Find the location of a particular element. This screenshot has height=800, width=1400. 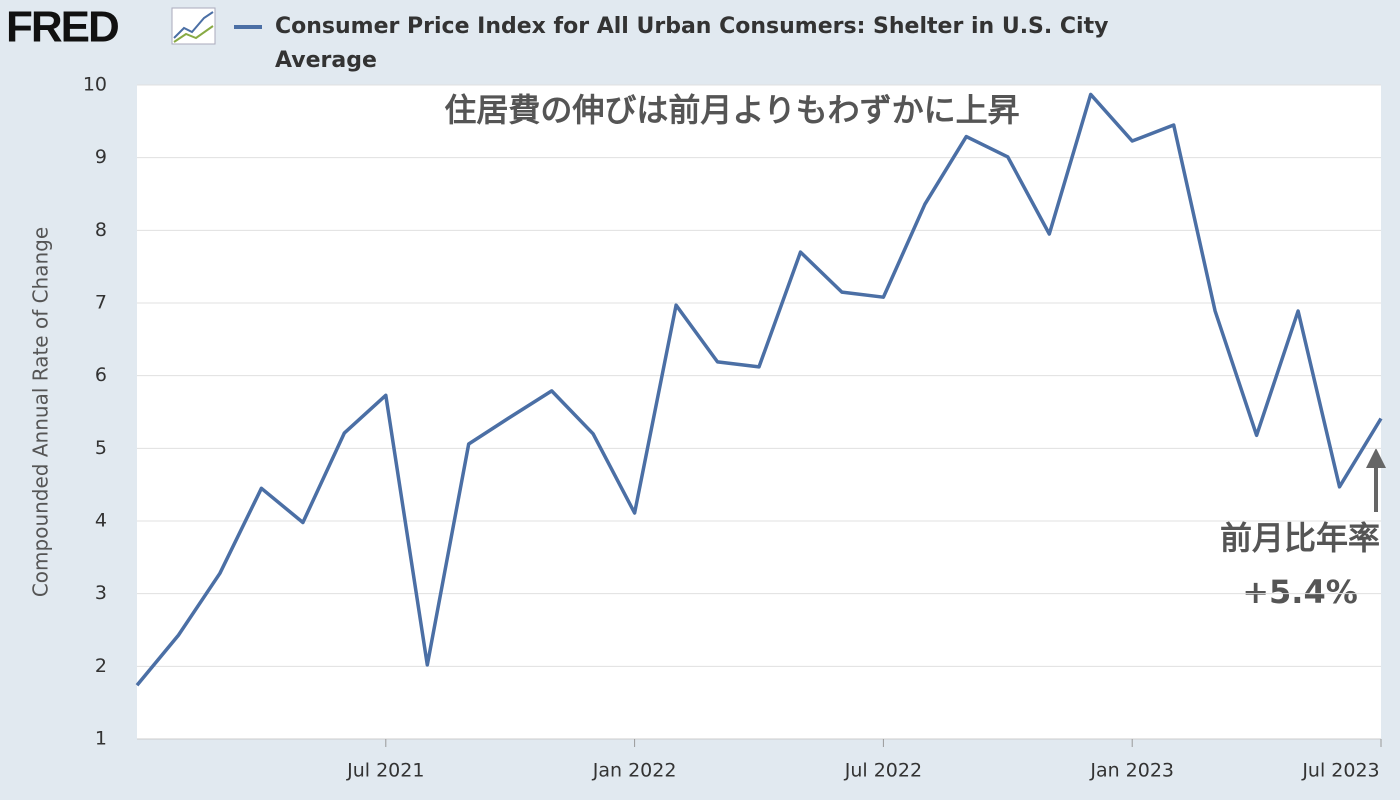

annotation: 前月比年率 is located at coordinates (1300, 538).